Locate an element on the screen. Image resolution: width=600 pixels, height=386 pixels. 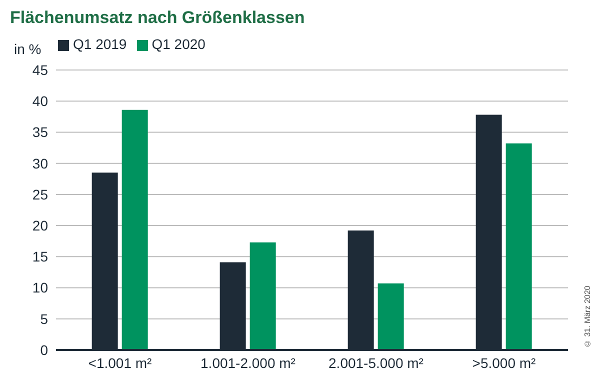
y-tick-label: 25 is located at coordinates (40, 194).